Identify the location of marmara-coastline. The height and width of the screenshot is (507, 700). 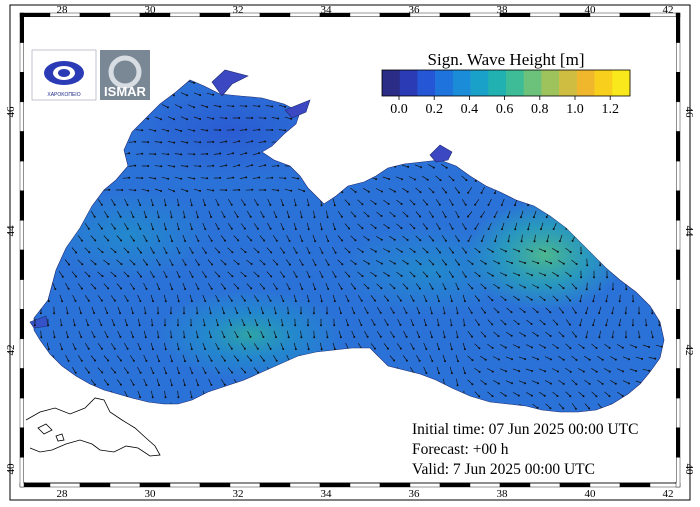
(93, 427).